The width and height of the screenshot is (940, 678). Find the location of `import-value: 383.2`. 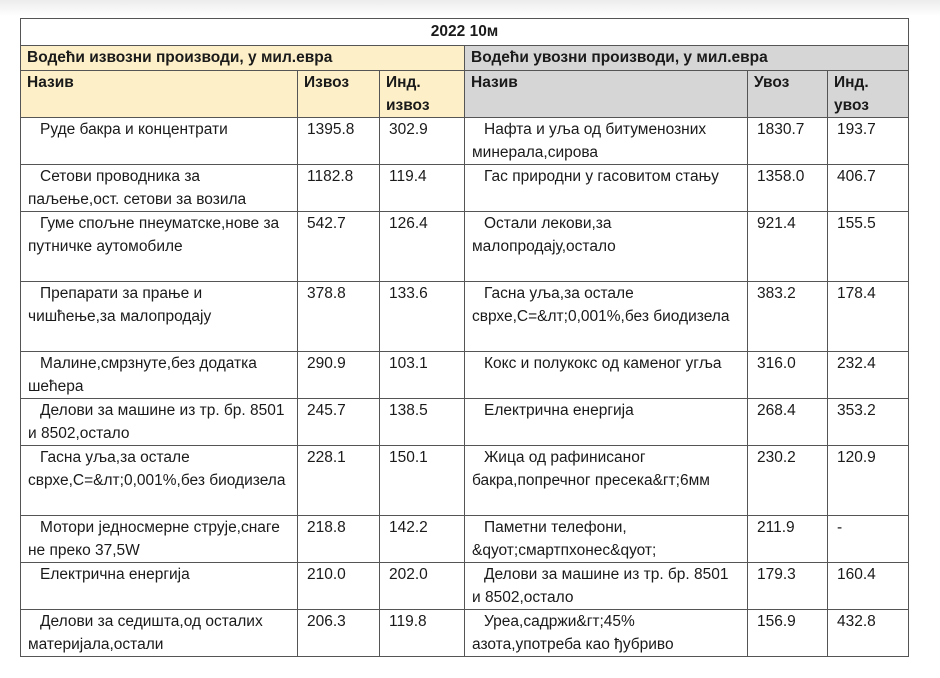

import-value: 383.2 is located at coordinates (787, 316).